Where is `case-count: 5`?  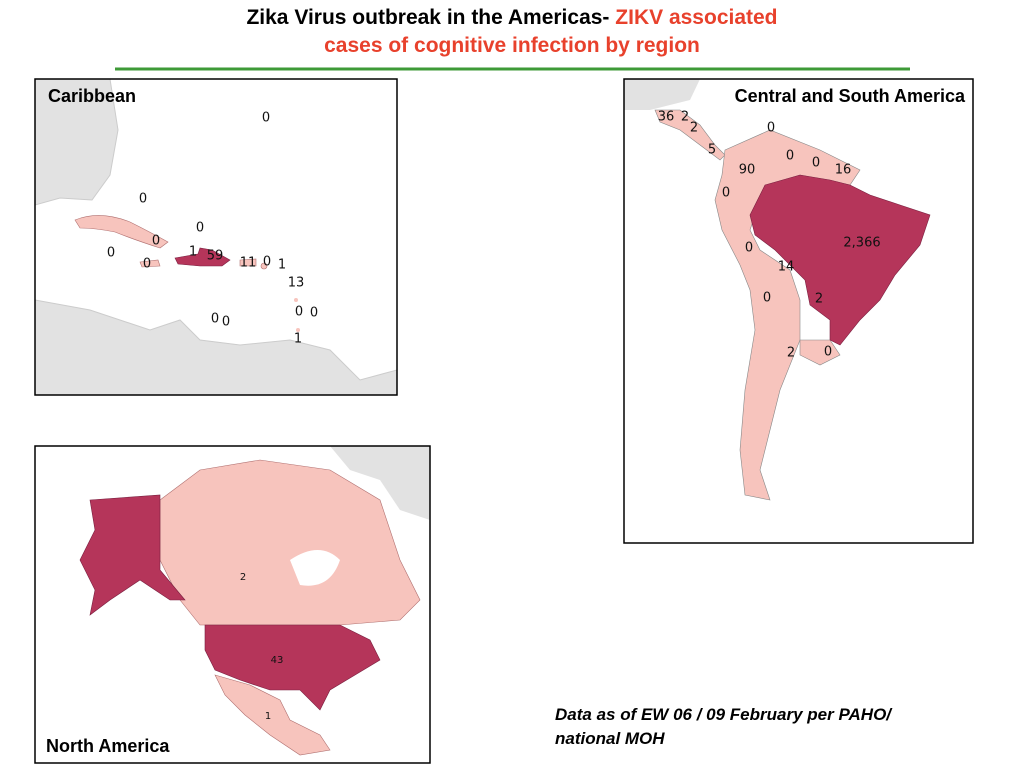
case-count: 5 is located at coordinates (712, 150).